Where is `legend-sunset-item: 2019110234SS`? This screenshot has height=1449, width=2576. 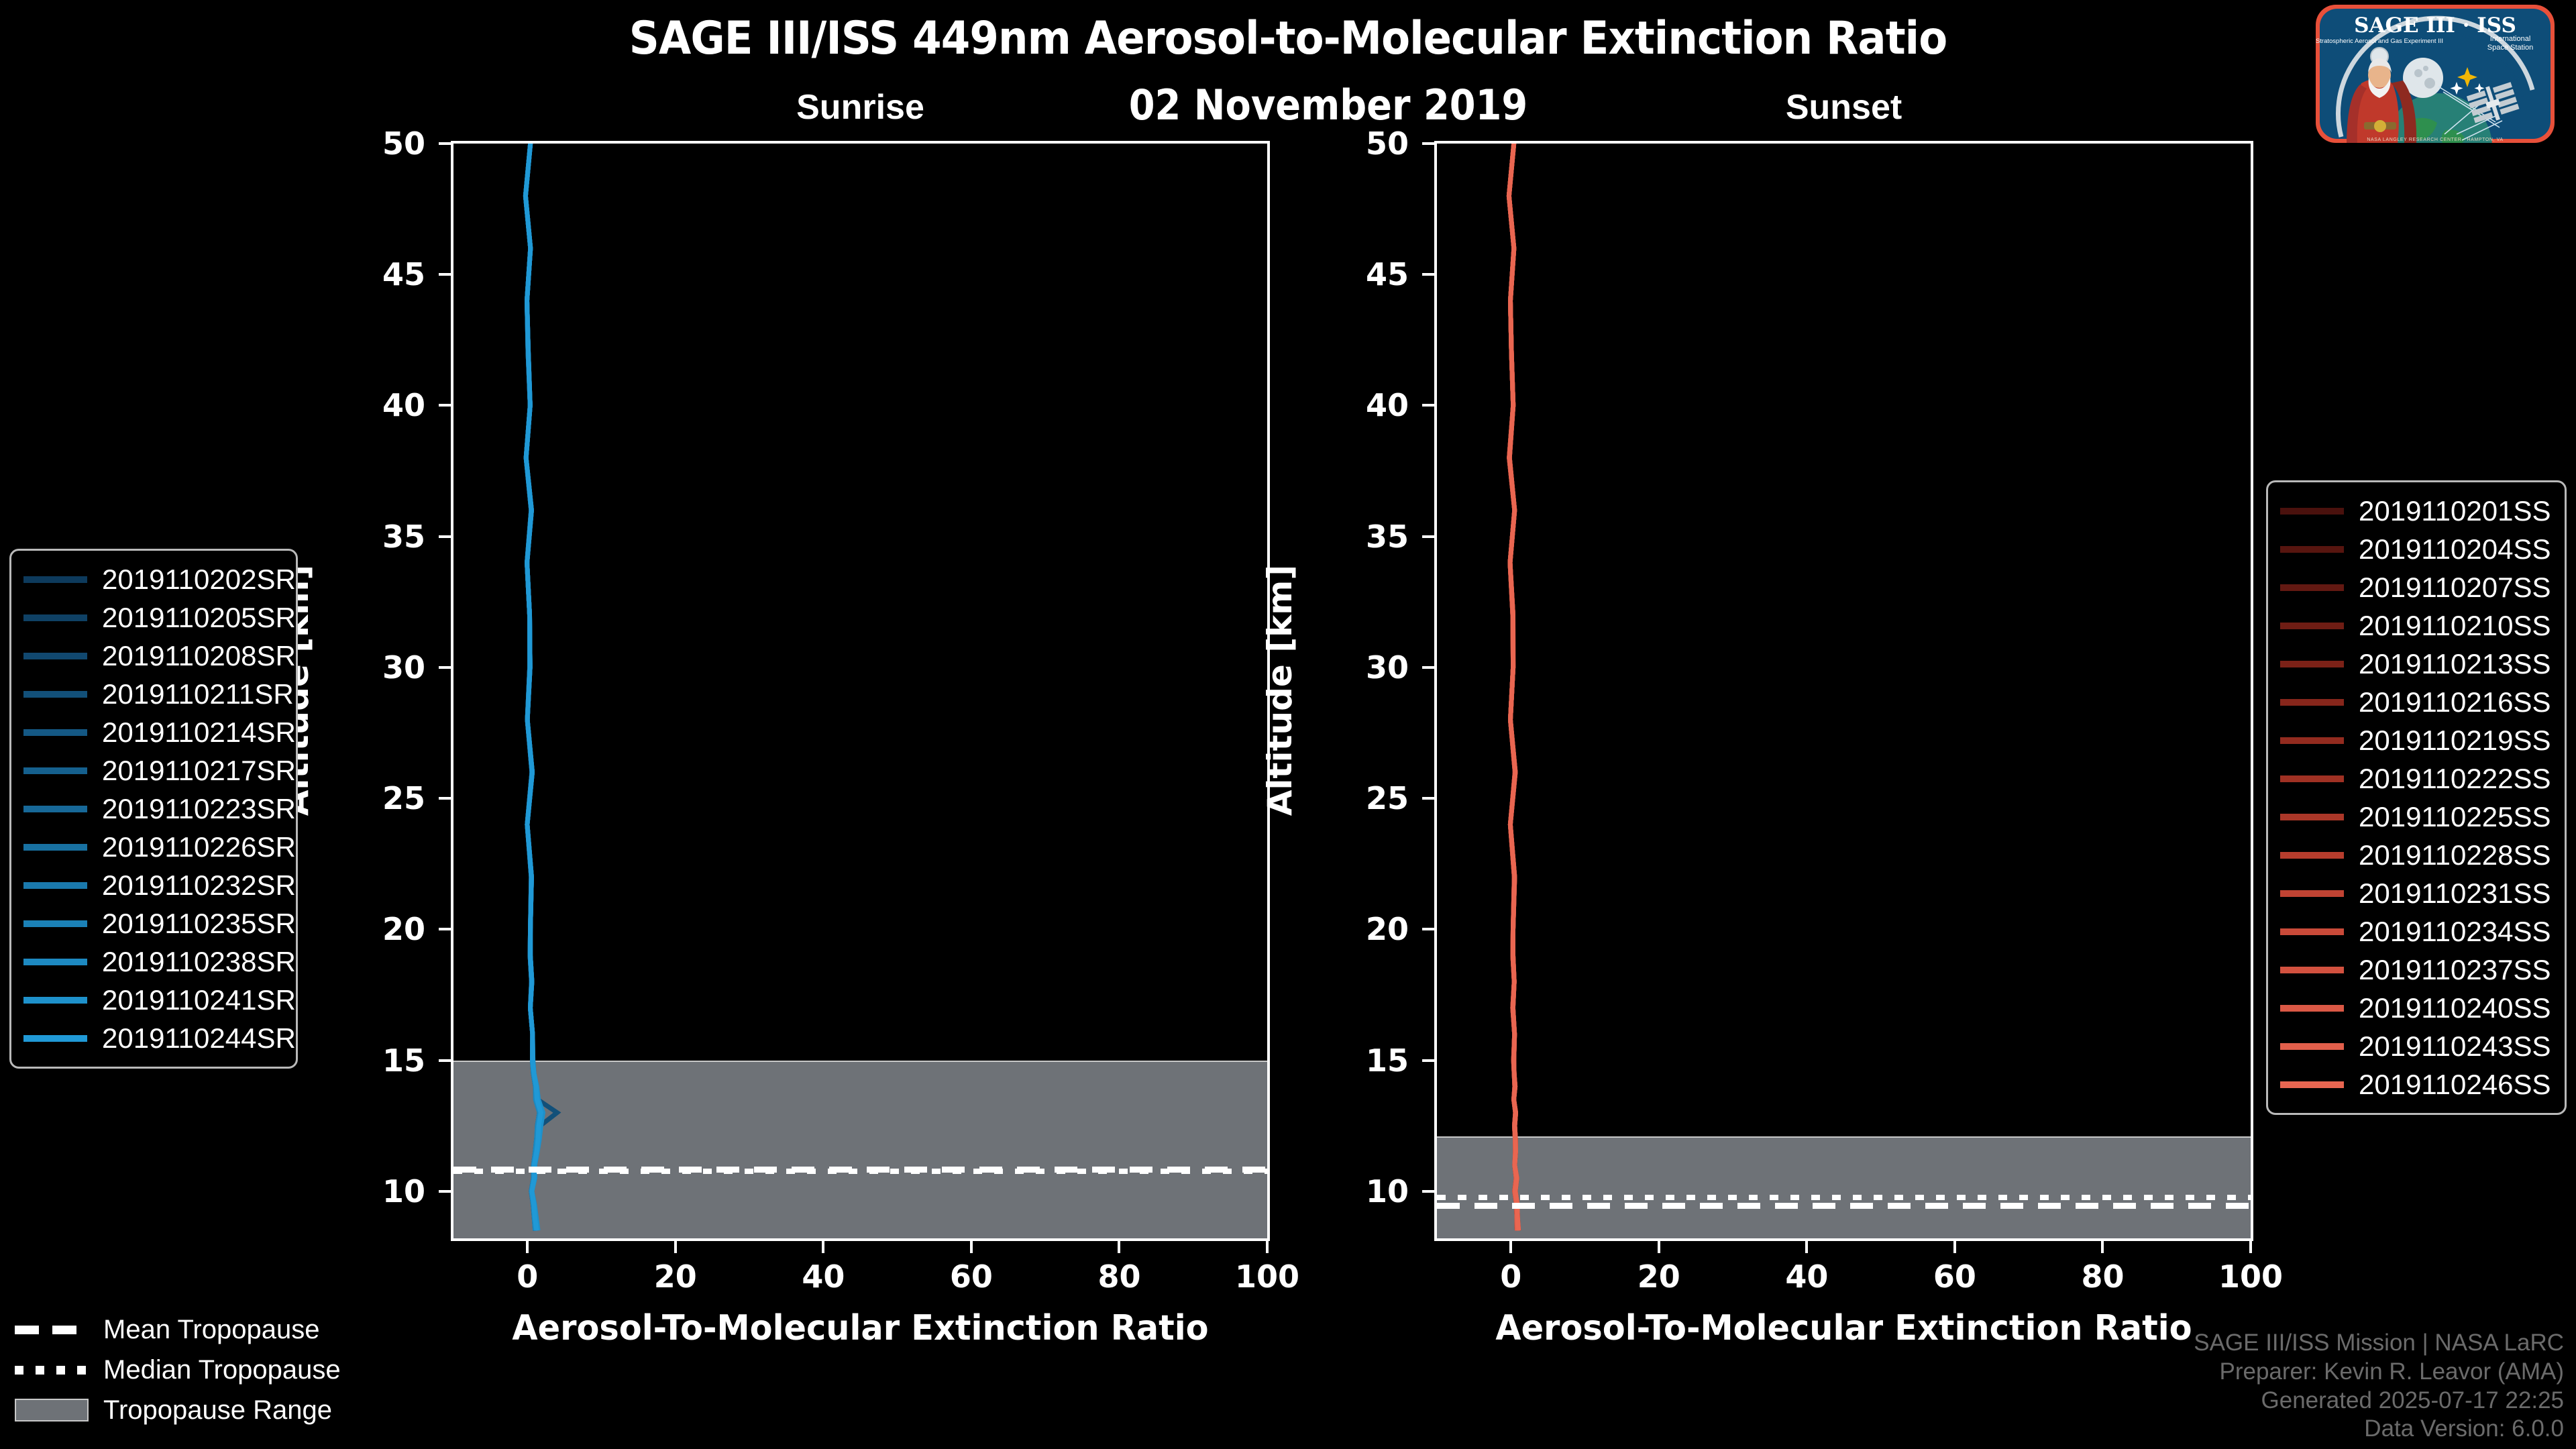 legend-sunset-item: 2019110234SS is located at coordinates (2416, 931).